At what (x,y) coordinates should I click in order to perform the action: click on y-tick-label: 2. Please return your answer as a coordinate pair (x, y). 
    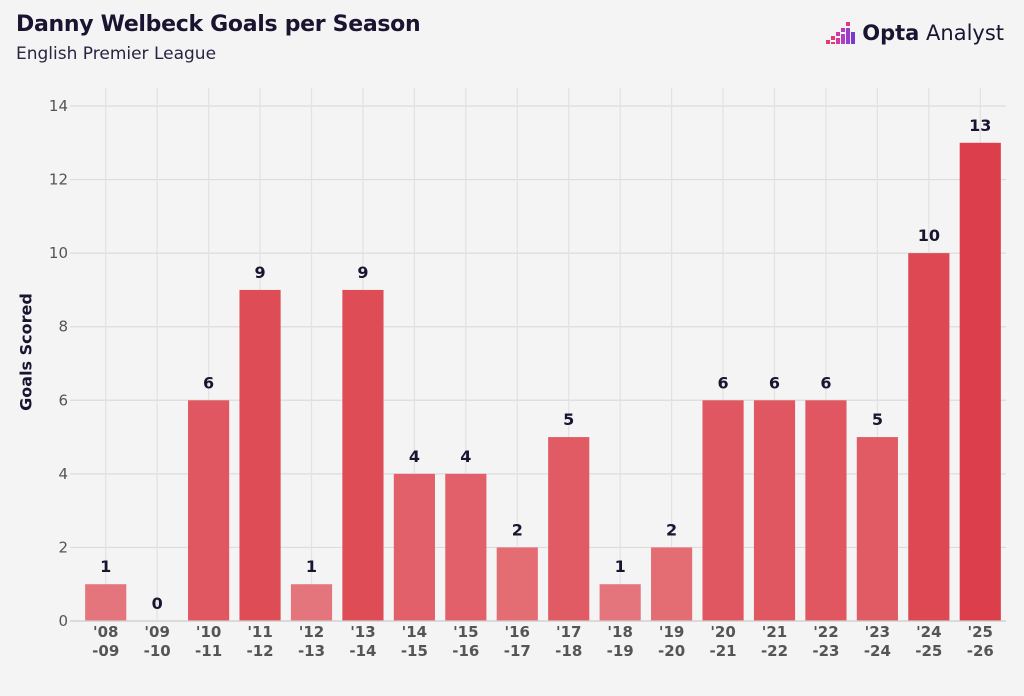
    Looking at the image, I should click on (63, 547).